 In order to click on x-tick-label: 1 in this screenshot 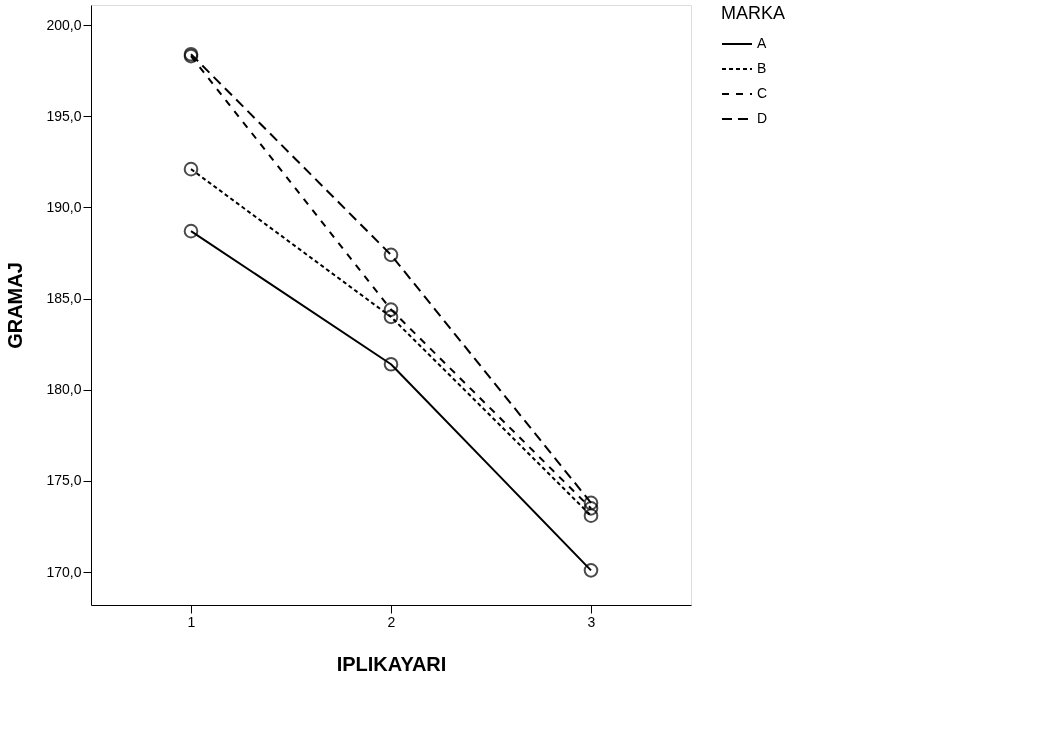, I will do `click(191, 621)`.